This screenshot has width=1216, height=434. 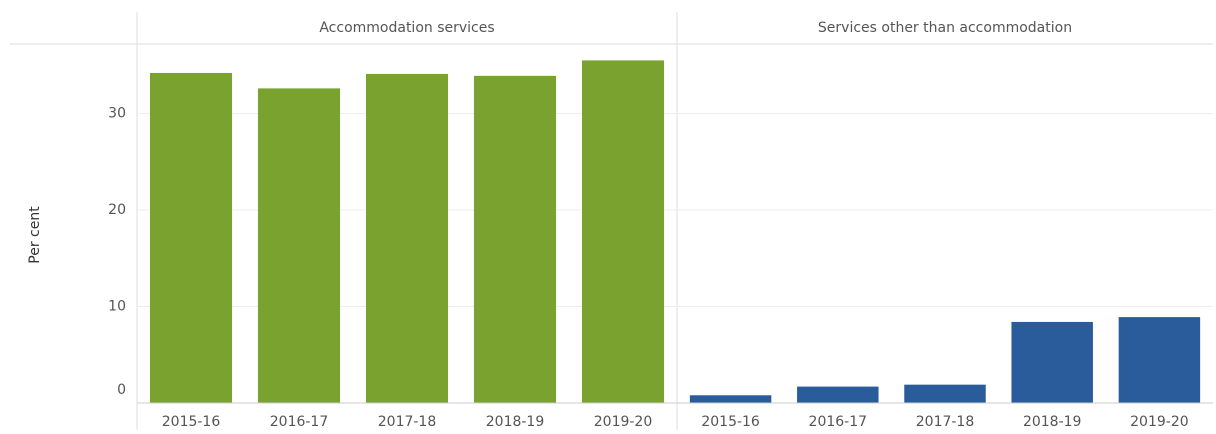 What do you see at coordinates (117, 210) in the screenshot?
I see `y-tick-label: 20` at bounding box center [117, 210].